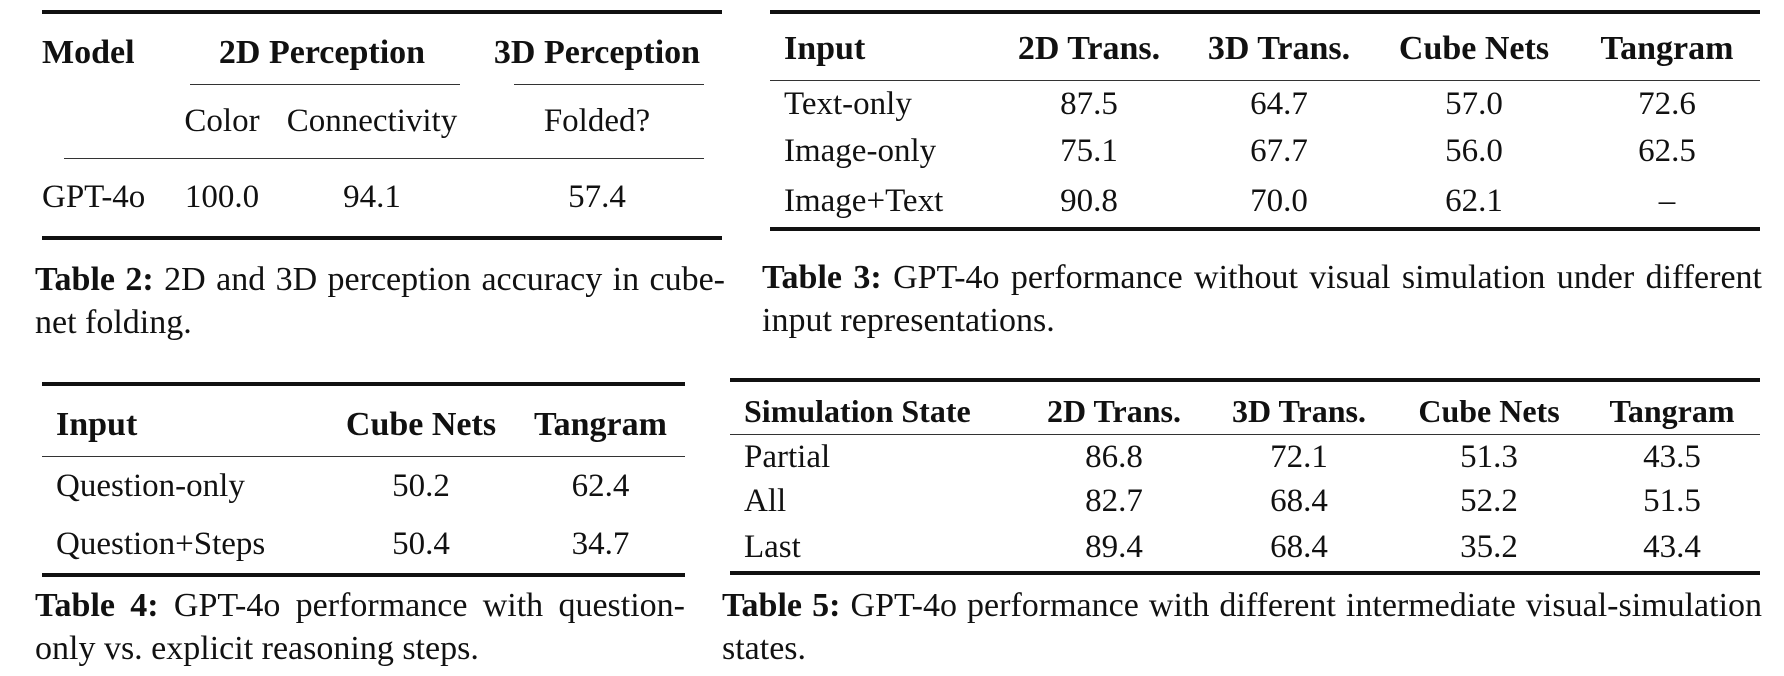 This screenshot has height=676, width=1784. What do you see at coordinates (781, 605) in the screenshot?
I see `caption-label: Table 5:` at bounding box center [781, 605].